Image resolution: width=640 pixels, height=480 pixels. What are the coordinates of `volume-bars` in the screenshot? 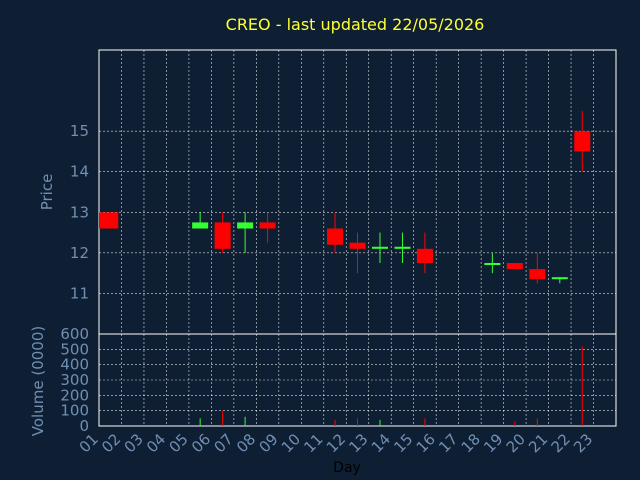 It's located at (391, 386).